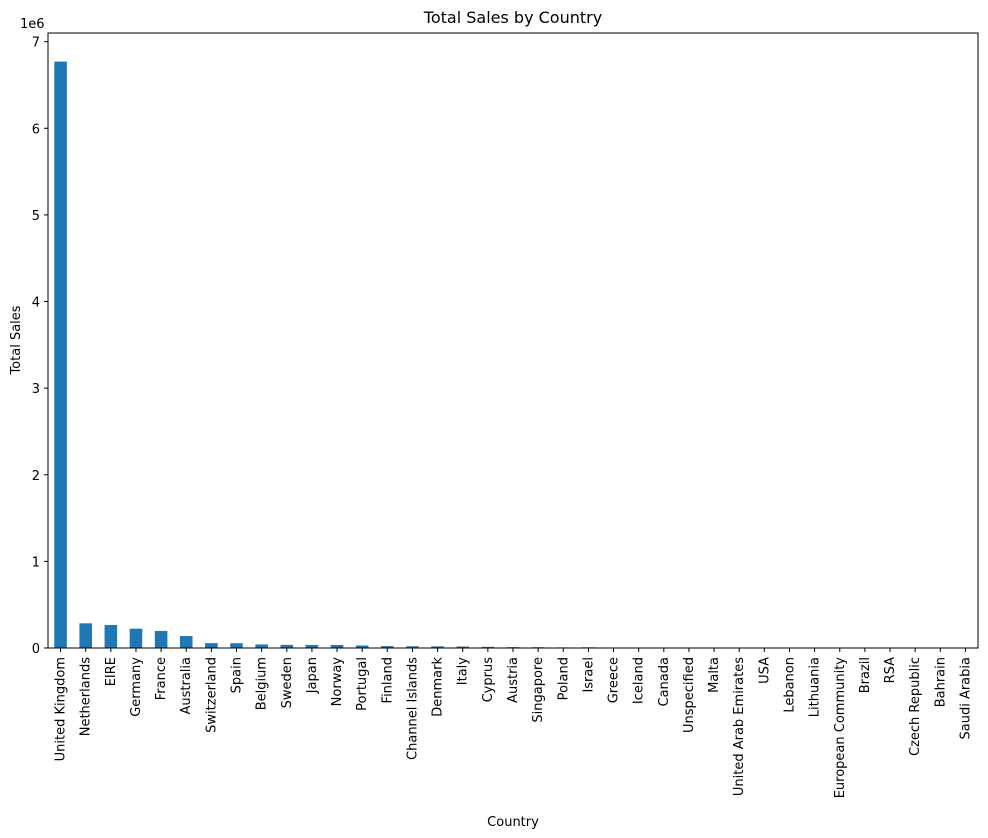 This screenshot has width=988, height=838. I want to click on bar-australia, so click(186, 642).